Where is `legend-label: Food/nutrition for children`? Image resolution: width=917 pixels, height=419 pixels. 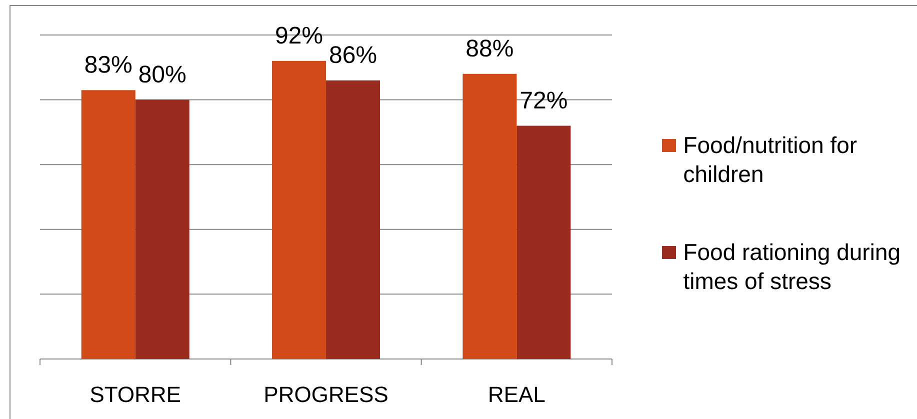 legend-label: Food/nutrition for children is located at coordinates (770, 159).